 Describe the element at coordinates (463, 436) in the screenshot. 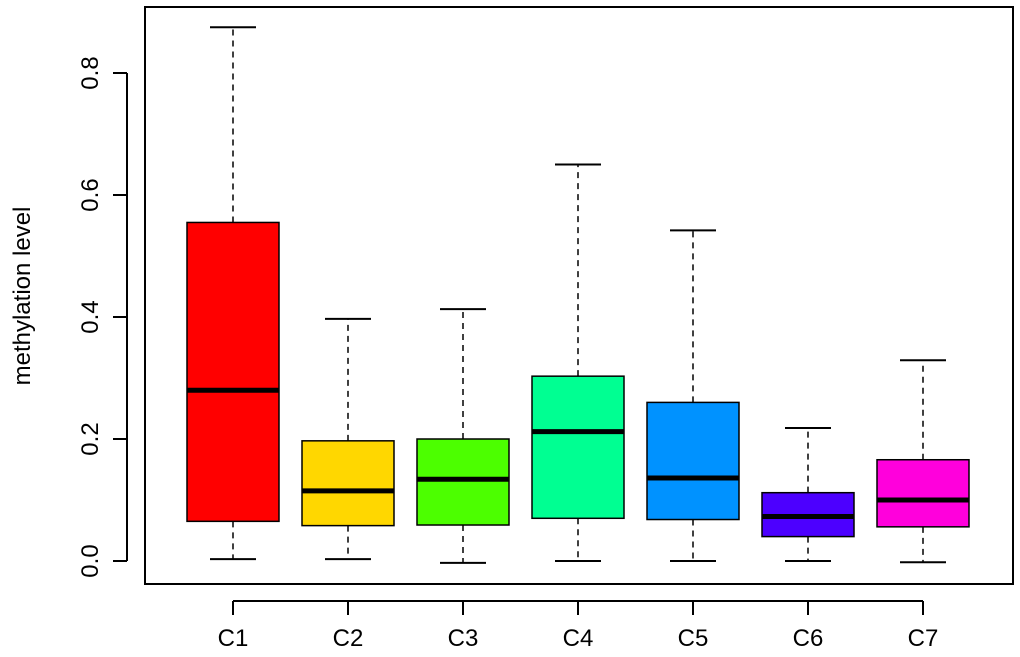

I see `box-c3` at that location.